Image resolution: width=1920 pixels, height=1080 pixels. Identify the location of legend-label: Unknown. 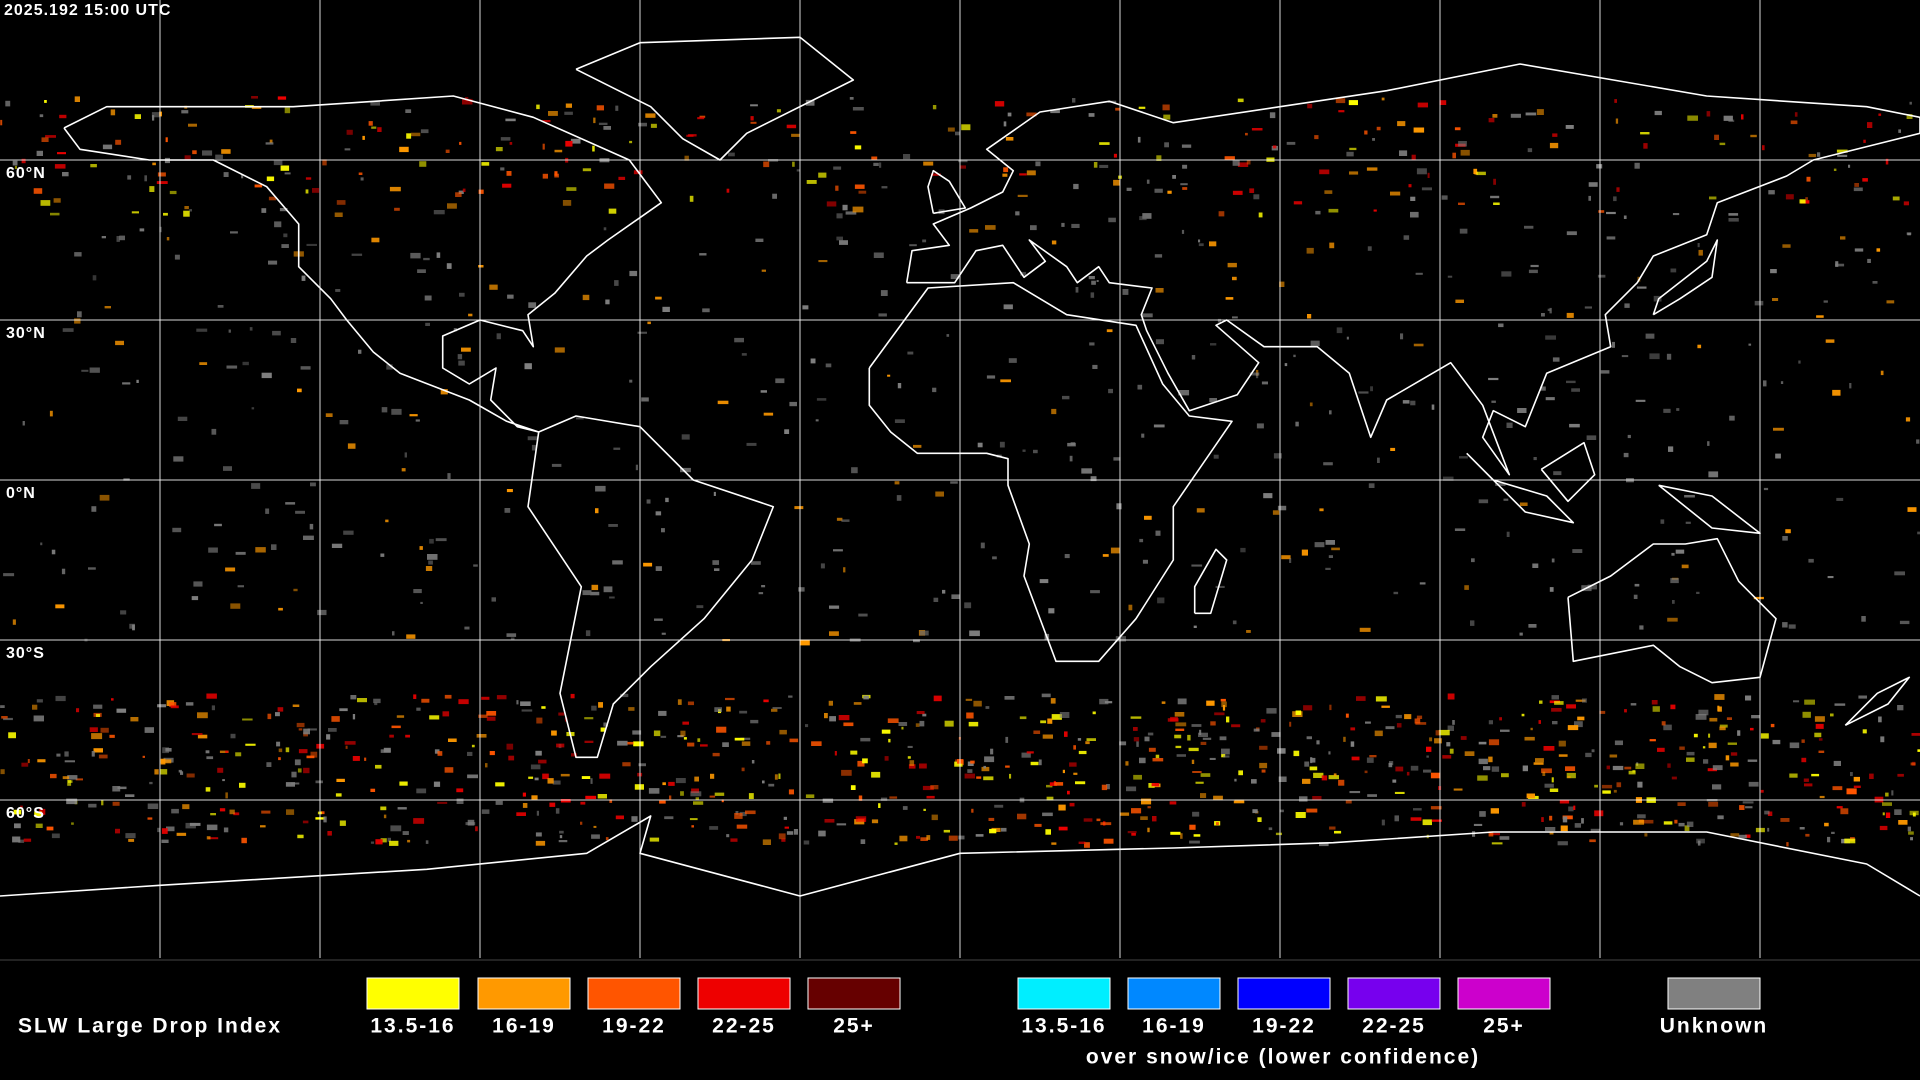
(1714, 1026).